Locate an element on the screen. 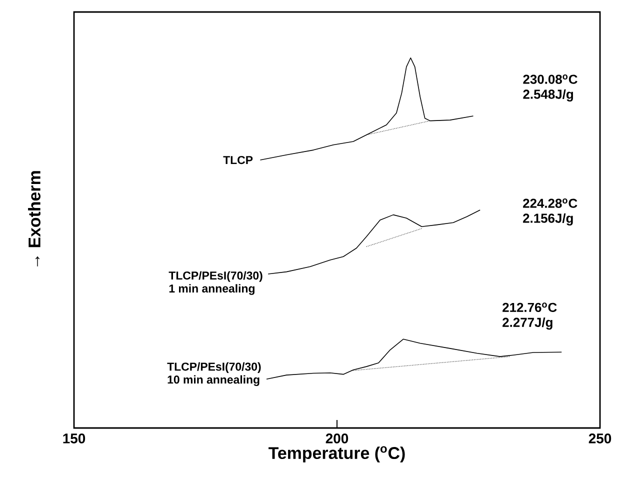  y-axis-title: → Exotherm is located at coordinates (34, 218).